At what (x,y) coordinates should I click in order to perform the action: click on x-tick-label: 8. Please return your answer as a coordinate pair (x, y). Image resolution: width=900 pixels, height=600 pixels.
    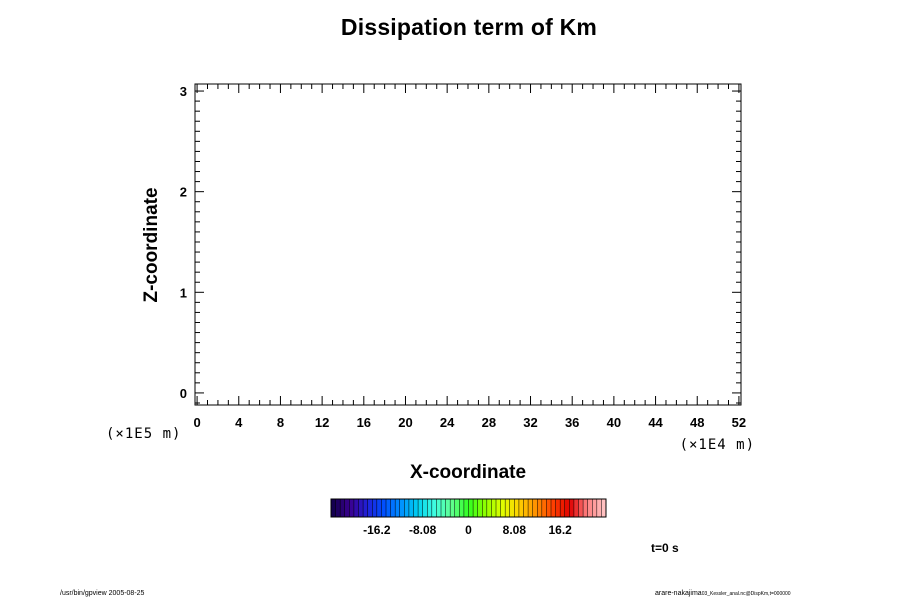
    Looking at the image, I should click on (280, 422).